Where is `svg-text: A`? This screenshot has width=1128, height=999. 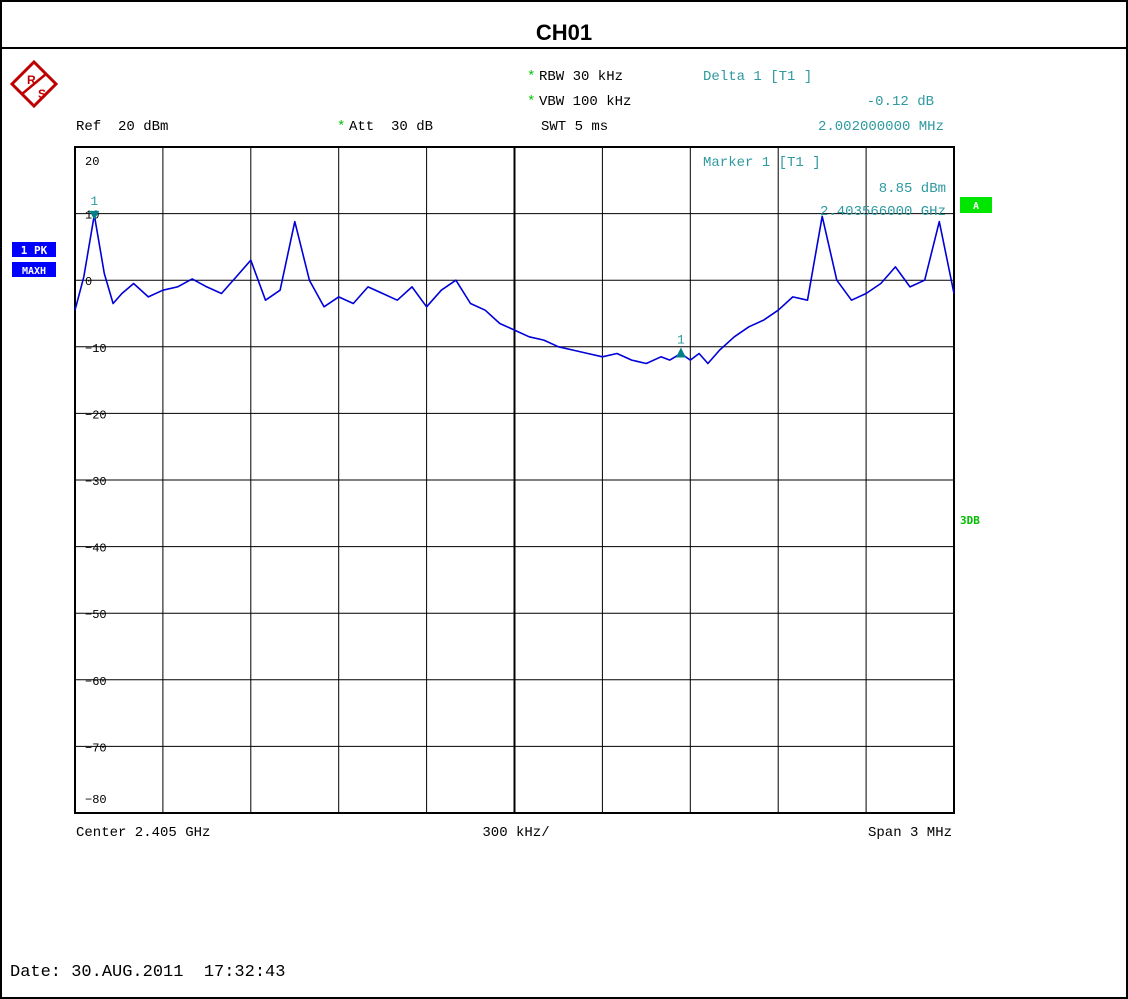
svg-text: A is located at coordinates (976, 206).